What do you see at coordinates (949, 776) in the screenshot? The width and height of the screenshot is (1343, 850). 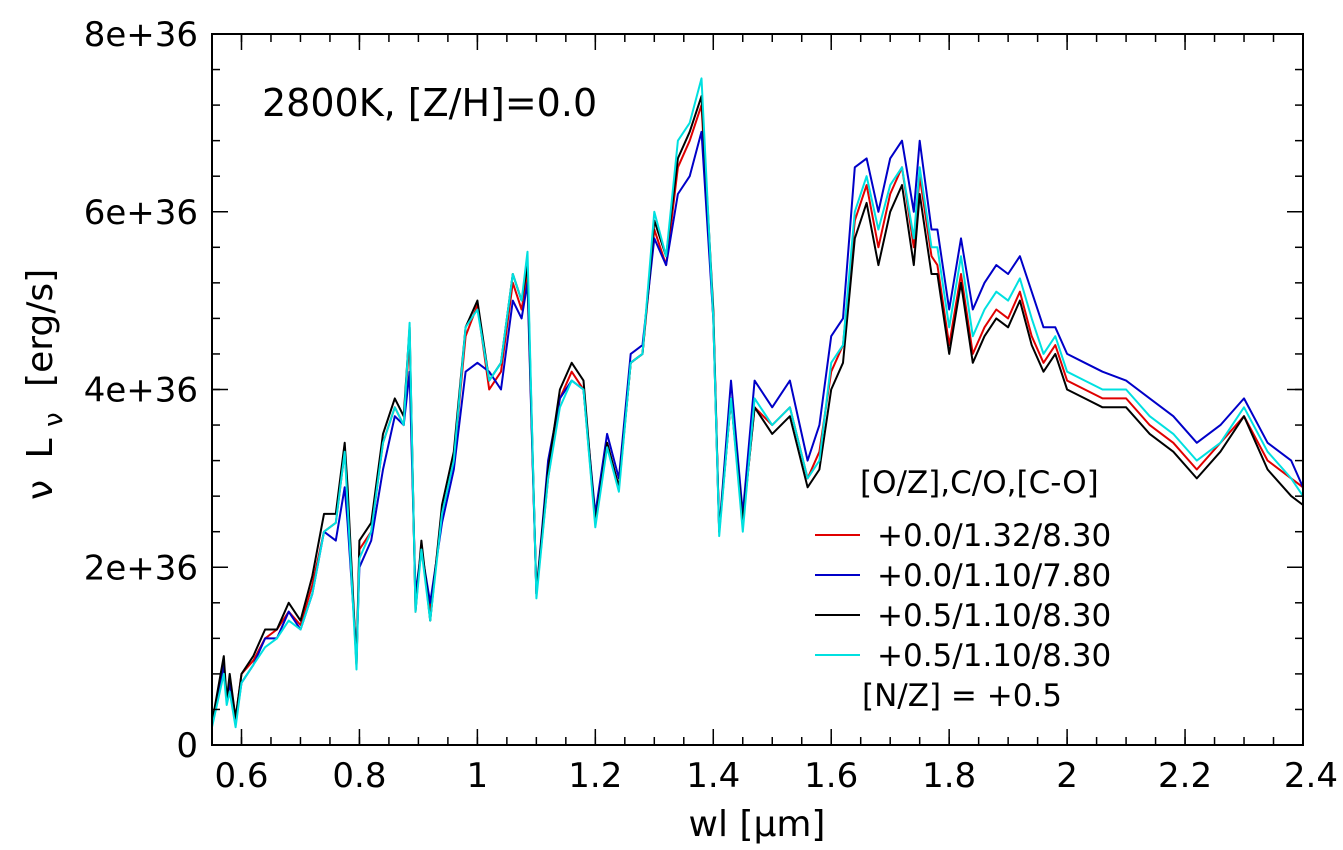 I see `x-tick-label: 1.8` at bounding box center [949, 776].